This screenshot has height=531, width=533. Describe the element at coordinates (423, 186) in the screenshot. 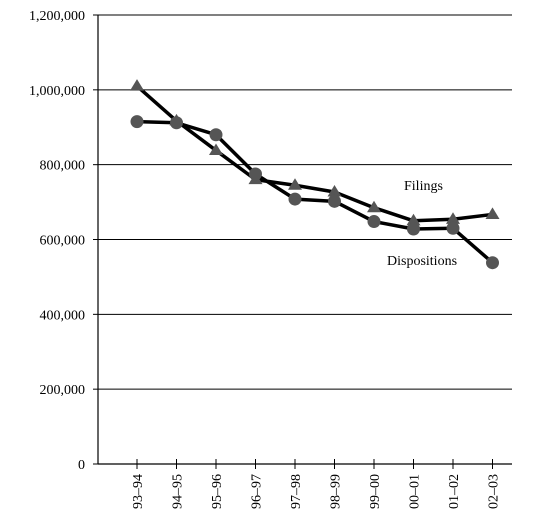

I see `series-label-filings: Filings` at that location.